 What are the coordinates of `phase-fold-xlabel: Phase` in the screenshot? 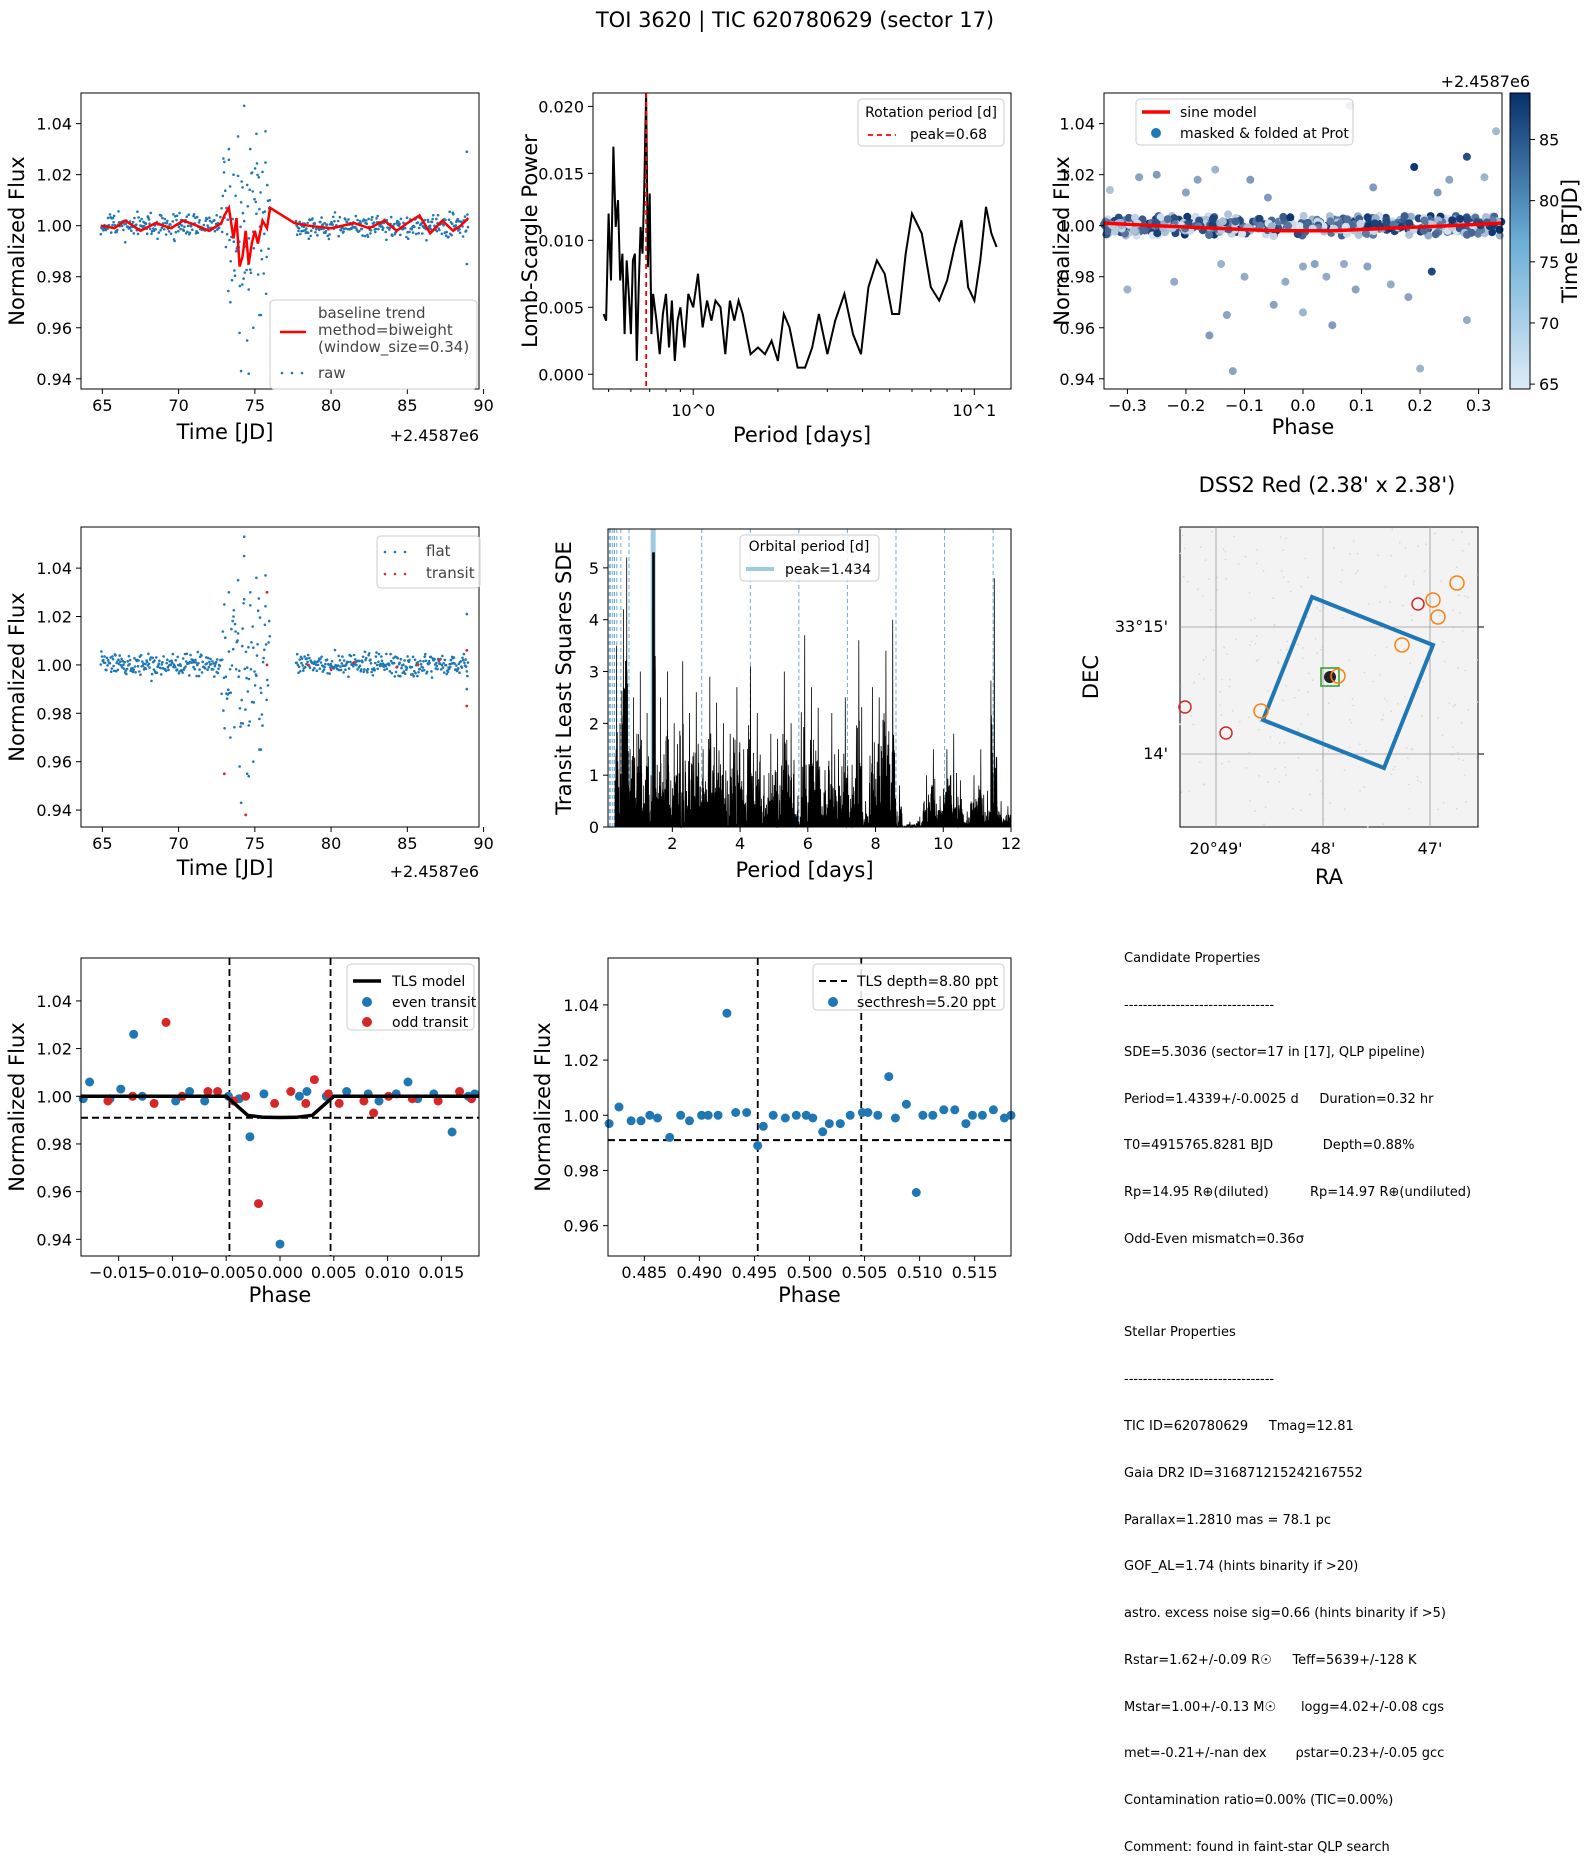 It's located at (280, 1295).